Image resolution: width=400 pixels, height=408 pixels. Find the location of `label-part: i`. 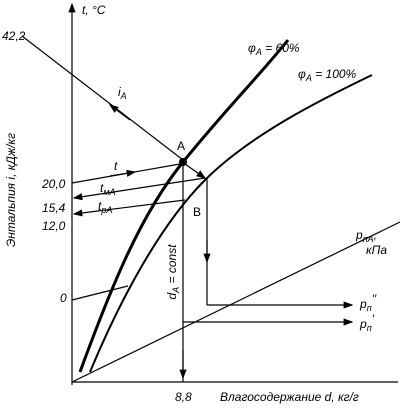

label-part: i is located at coordinates (119, 92).